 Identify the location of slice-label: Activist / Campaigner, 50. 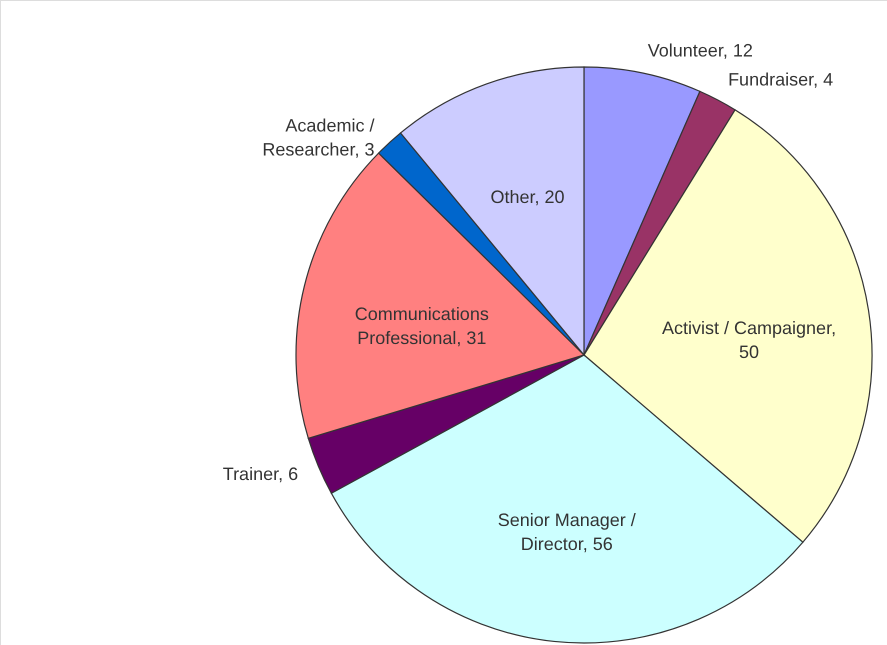
(749, 340).